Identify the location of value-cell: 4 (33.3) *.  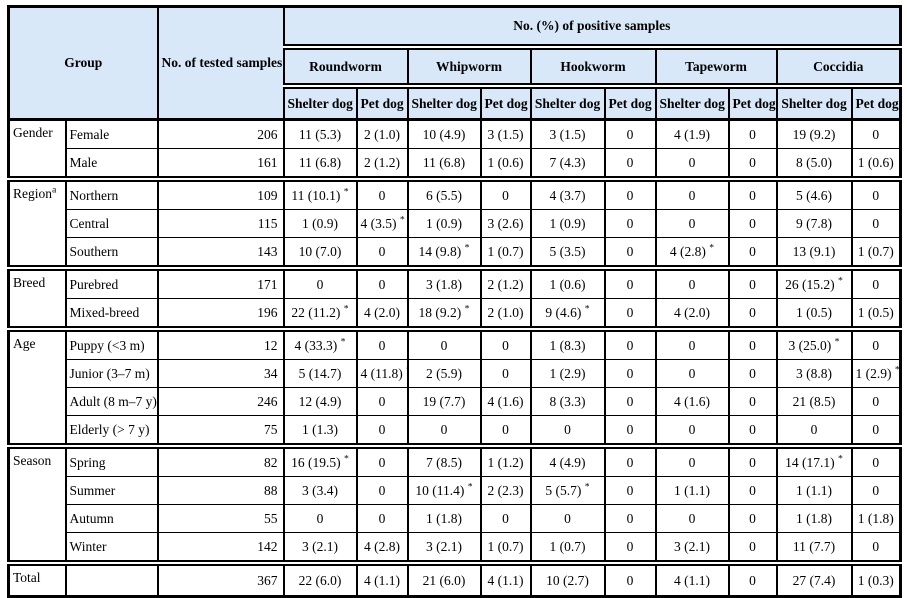
(320, 343).